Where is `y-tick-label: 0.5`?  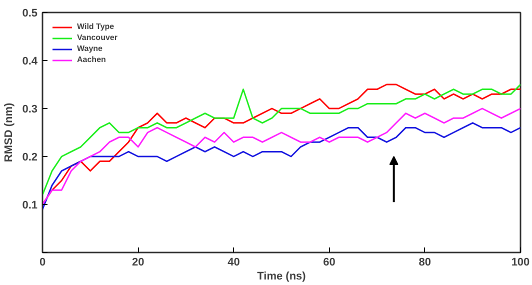
y-tick-label: 0.5 is located at coordinates (30, 14).